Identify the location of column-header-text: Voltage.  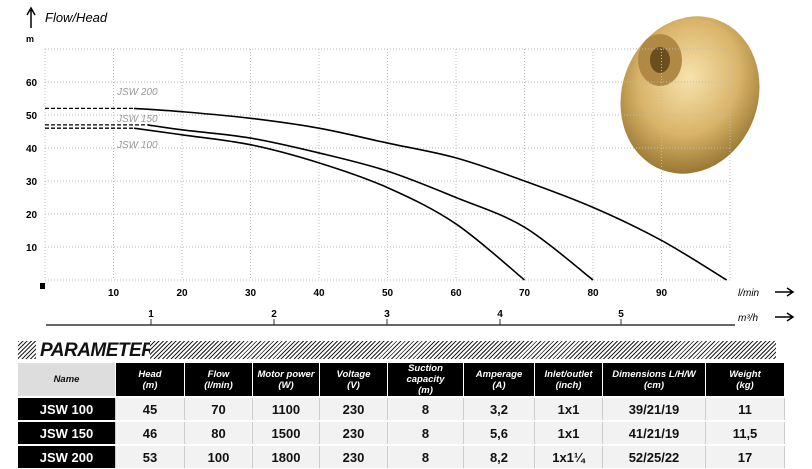
(353, 374).